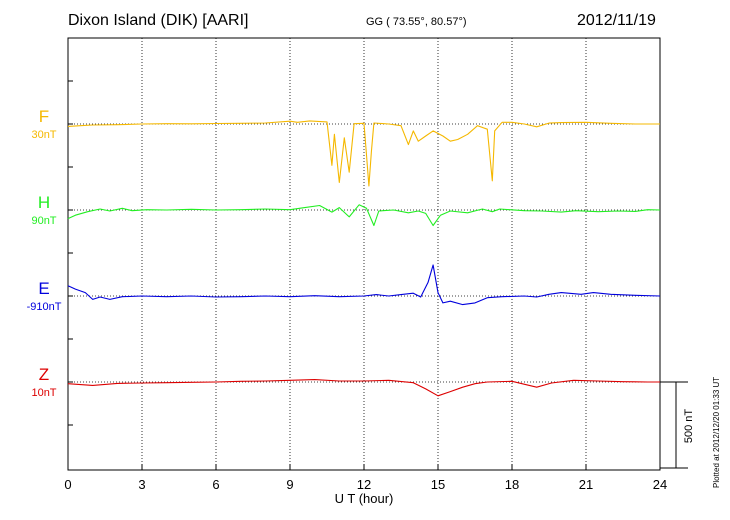  Describe the element at coordinates (215, 484) in the screenshot. I see `x-tick-label: 6` at that location.